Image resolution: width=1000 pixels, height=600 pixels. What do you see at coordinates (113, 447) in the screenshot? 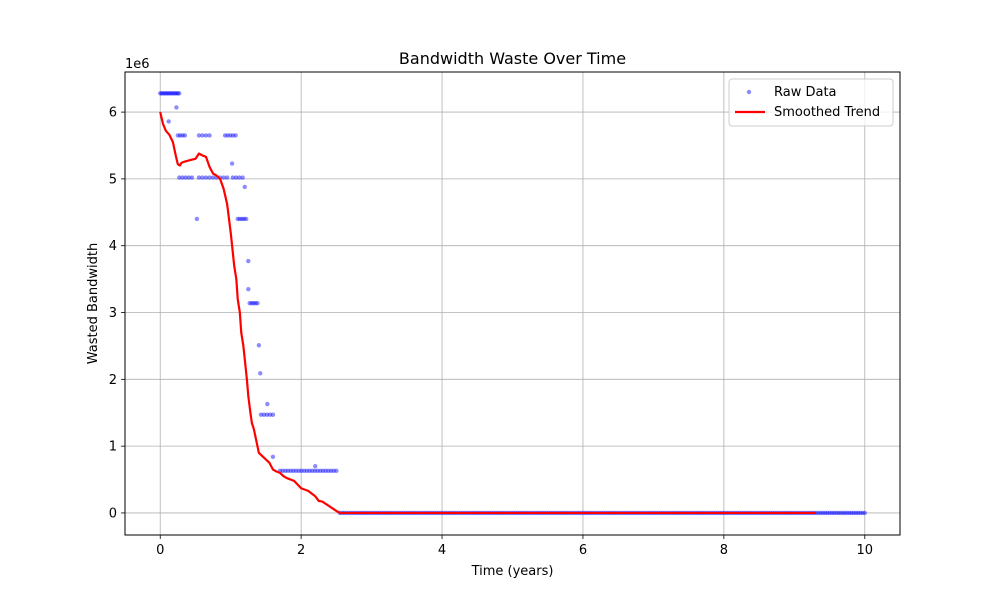
I see `y-tick-label-1: 1` at bounding box center [113, 447].